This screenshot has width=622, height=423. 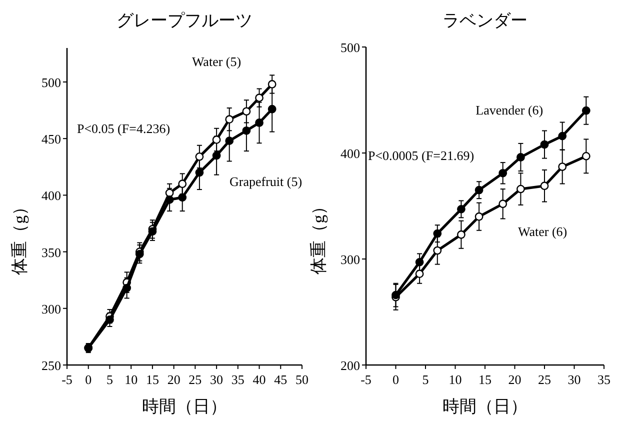 I want to click on series-label: Grapefruit (5), so click(x=266, y=182).